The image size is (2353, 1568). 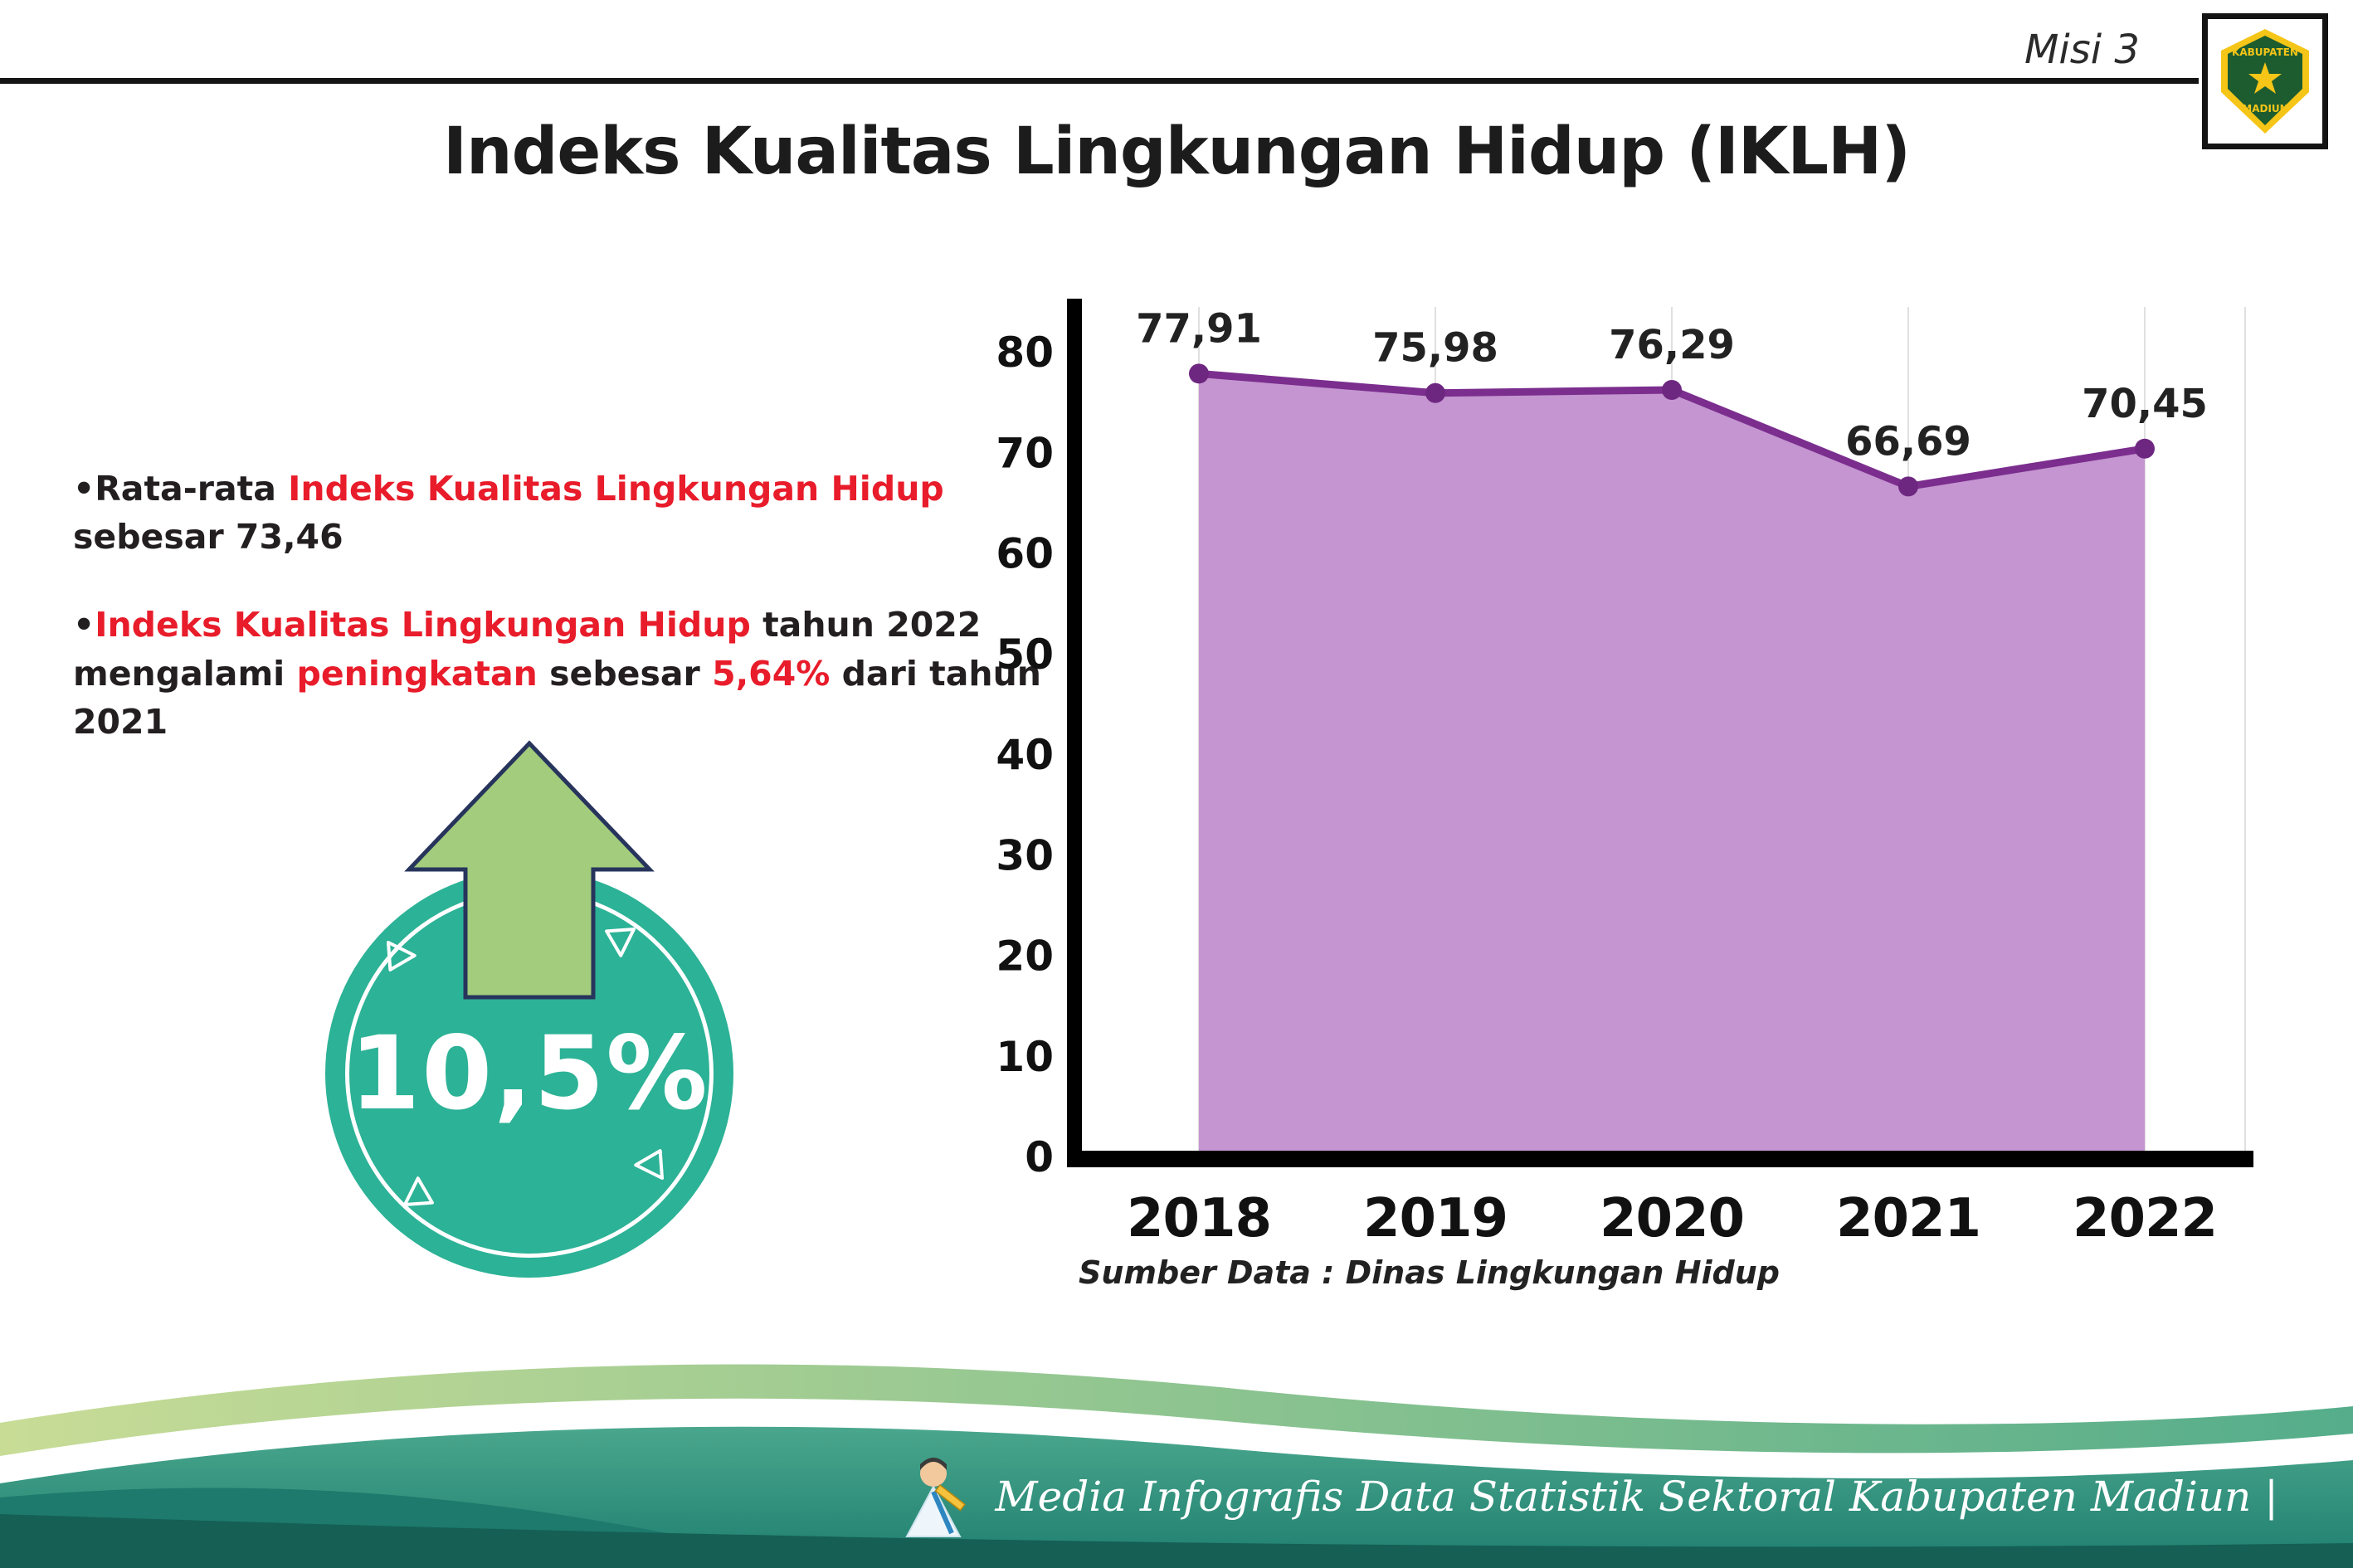 I want to click on mascot-icon, so click(x=936, y=1497).